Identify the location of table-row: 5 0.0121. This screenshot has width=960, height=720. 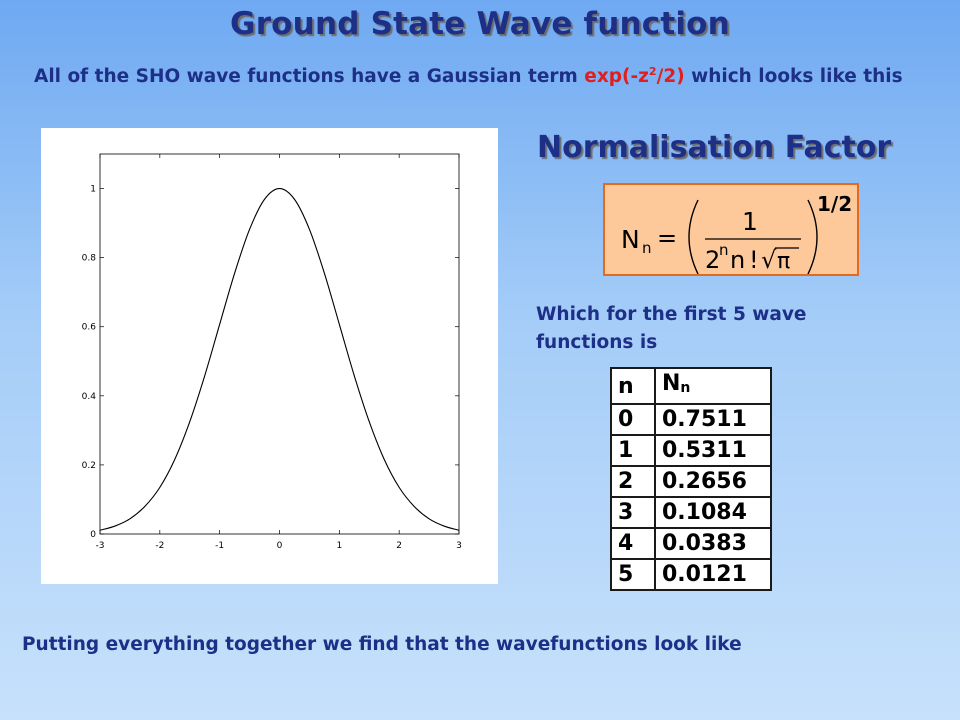
(691, 574).